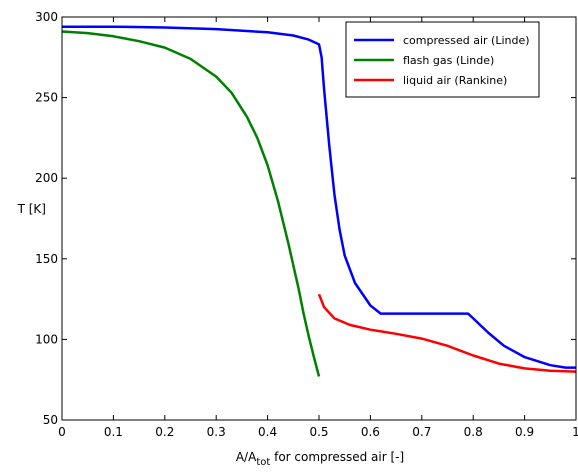 The width and height of the screenshot is (578, 475). Describe the element at coordinates (267, 432) in the screenshot. I see `x-tick-label: 0.4` at that location.